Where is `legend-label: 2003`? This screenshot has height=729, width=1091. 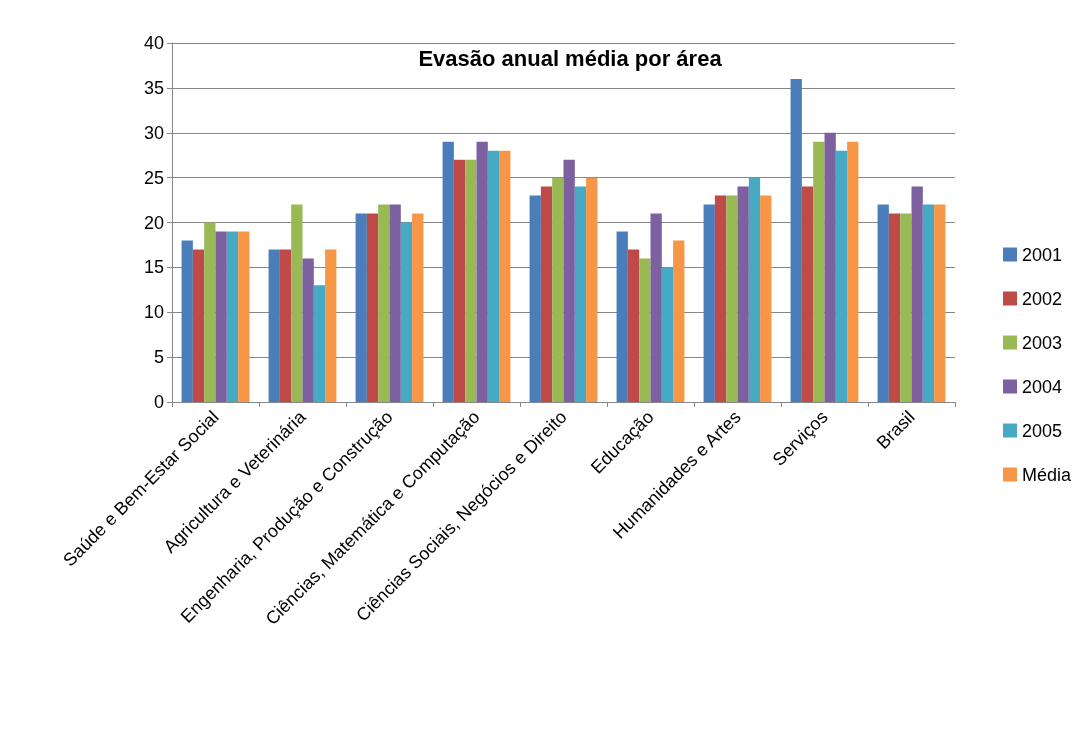 legend-label: 2003 is located at coordinates (1042, 342).